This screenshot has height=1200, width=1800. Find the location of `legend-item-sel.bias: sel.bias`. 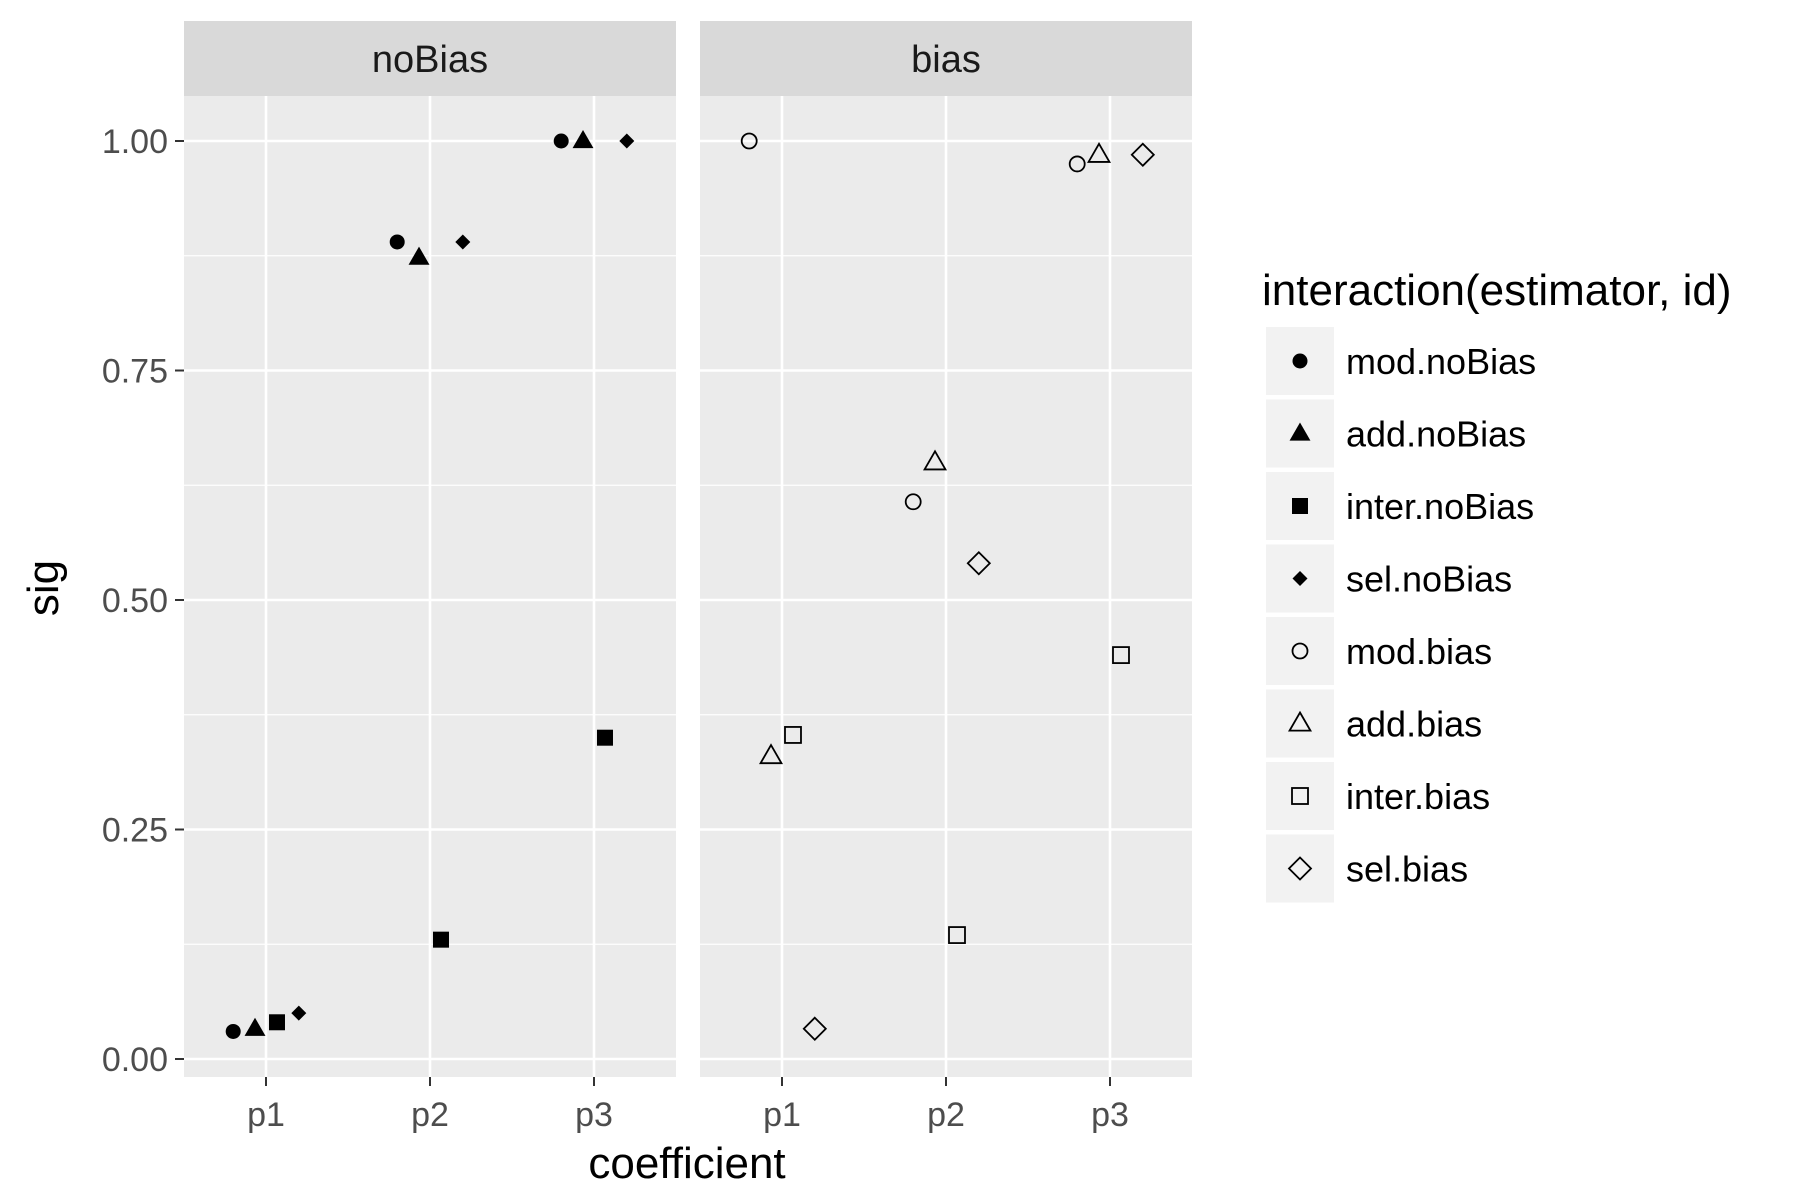

legend-item-sel.bias: sel.bias is located at coordinates (1367, 868).